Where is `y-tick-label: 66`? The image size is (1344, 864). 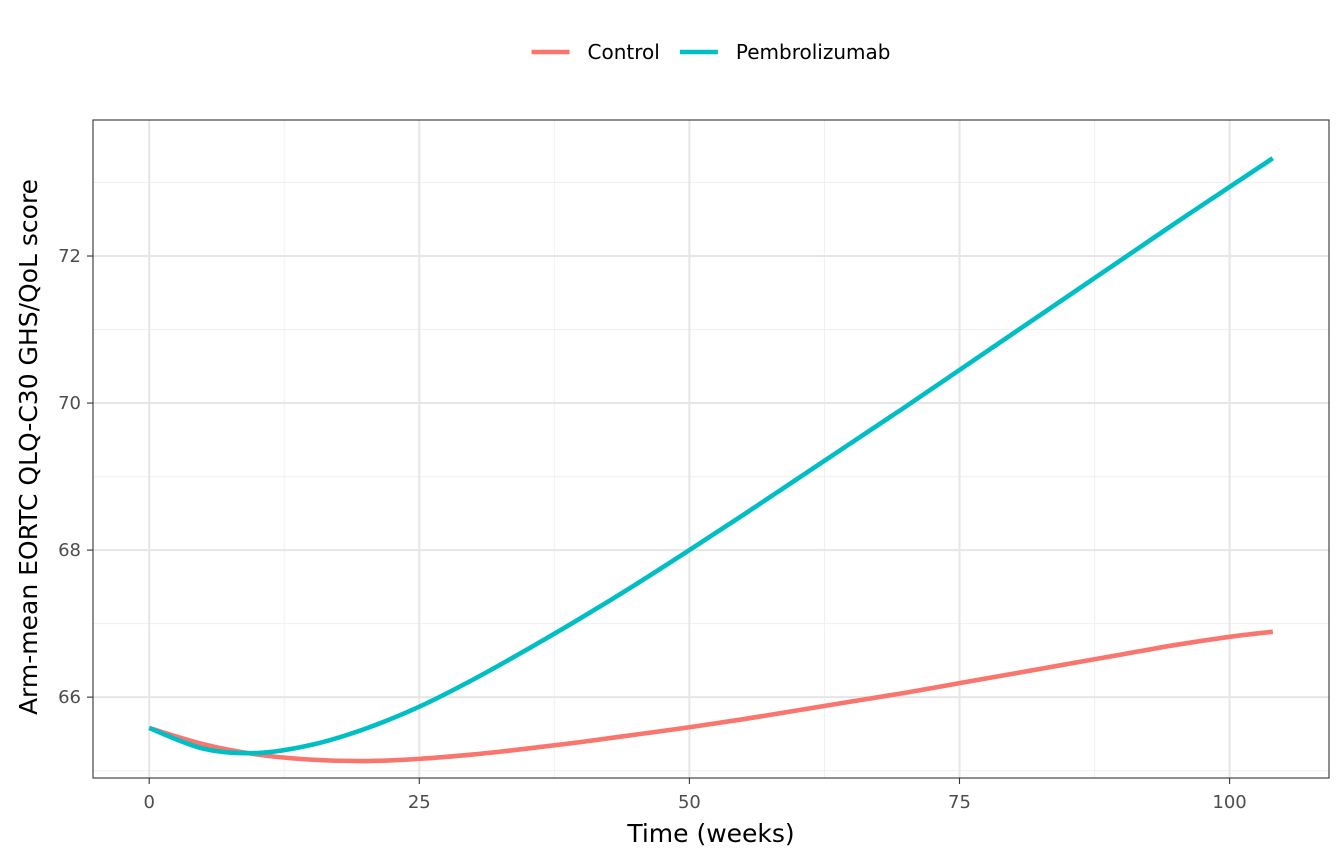
y-tick-label: 66 is located at coordinates (69, 697).